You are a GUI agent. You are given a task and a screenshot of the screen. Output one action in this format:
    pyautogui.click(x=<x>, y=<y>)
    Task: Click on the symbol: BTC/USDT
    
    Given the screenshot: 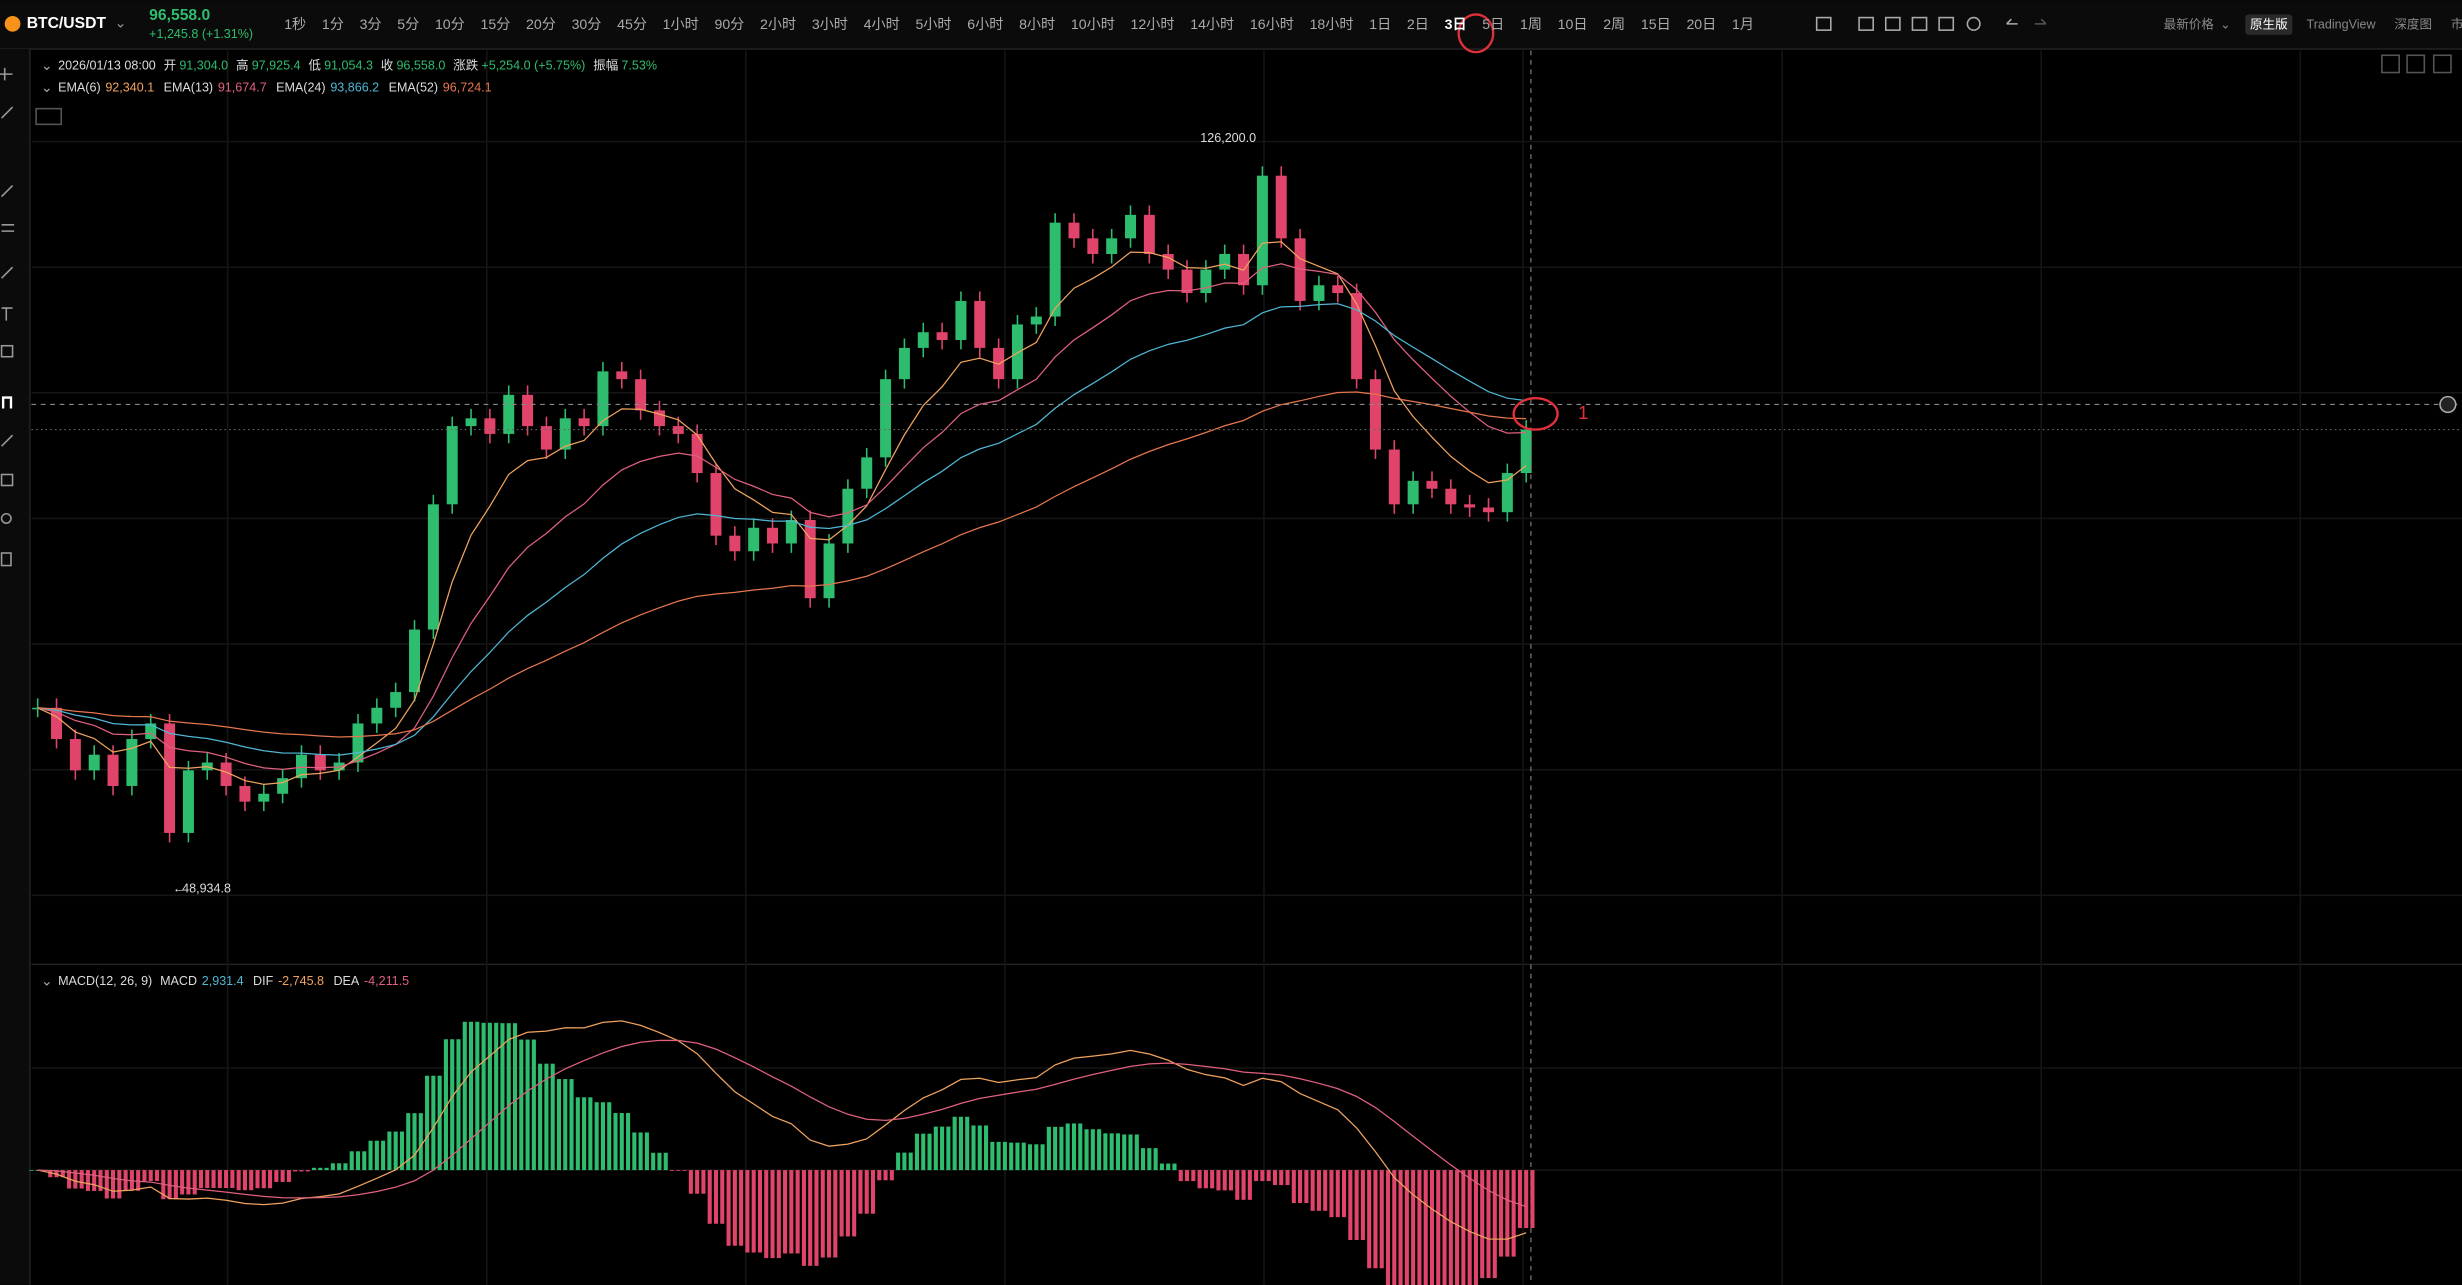 What is the action you would take?
    pyautogui.click(x=67, y=23)
    